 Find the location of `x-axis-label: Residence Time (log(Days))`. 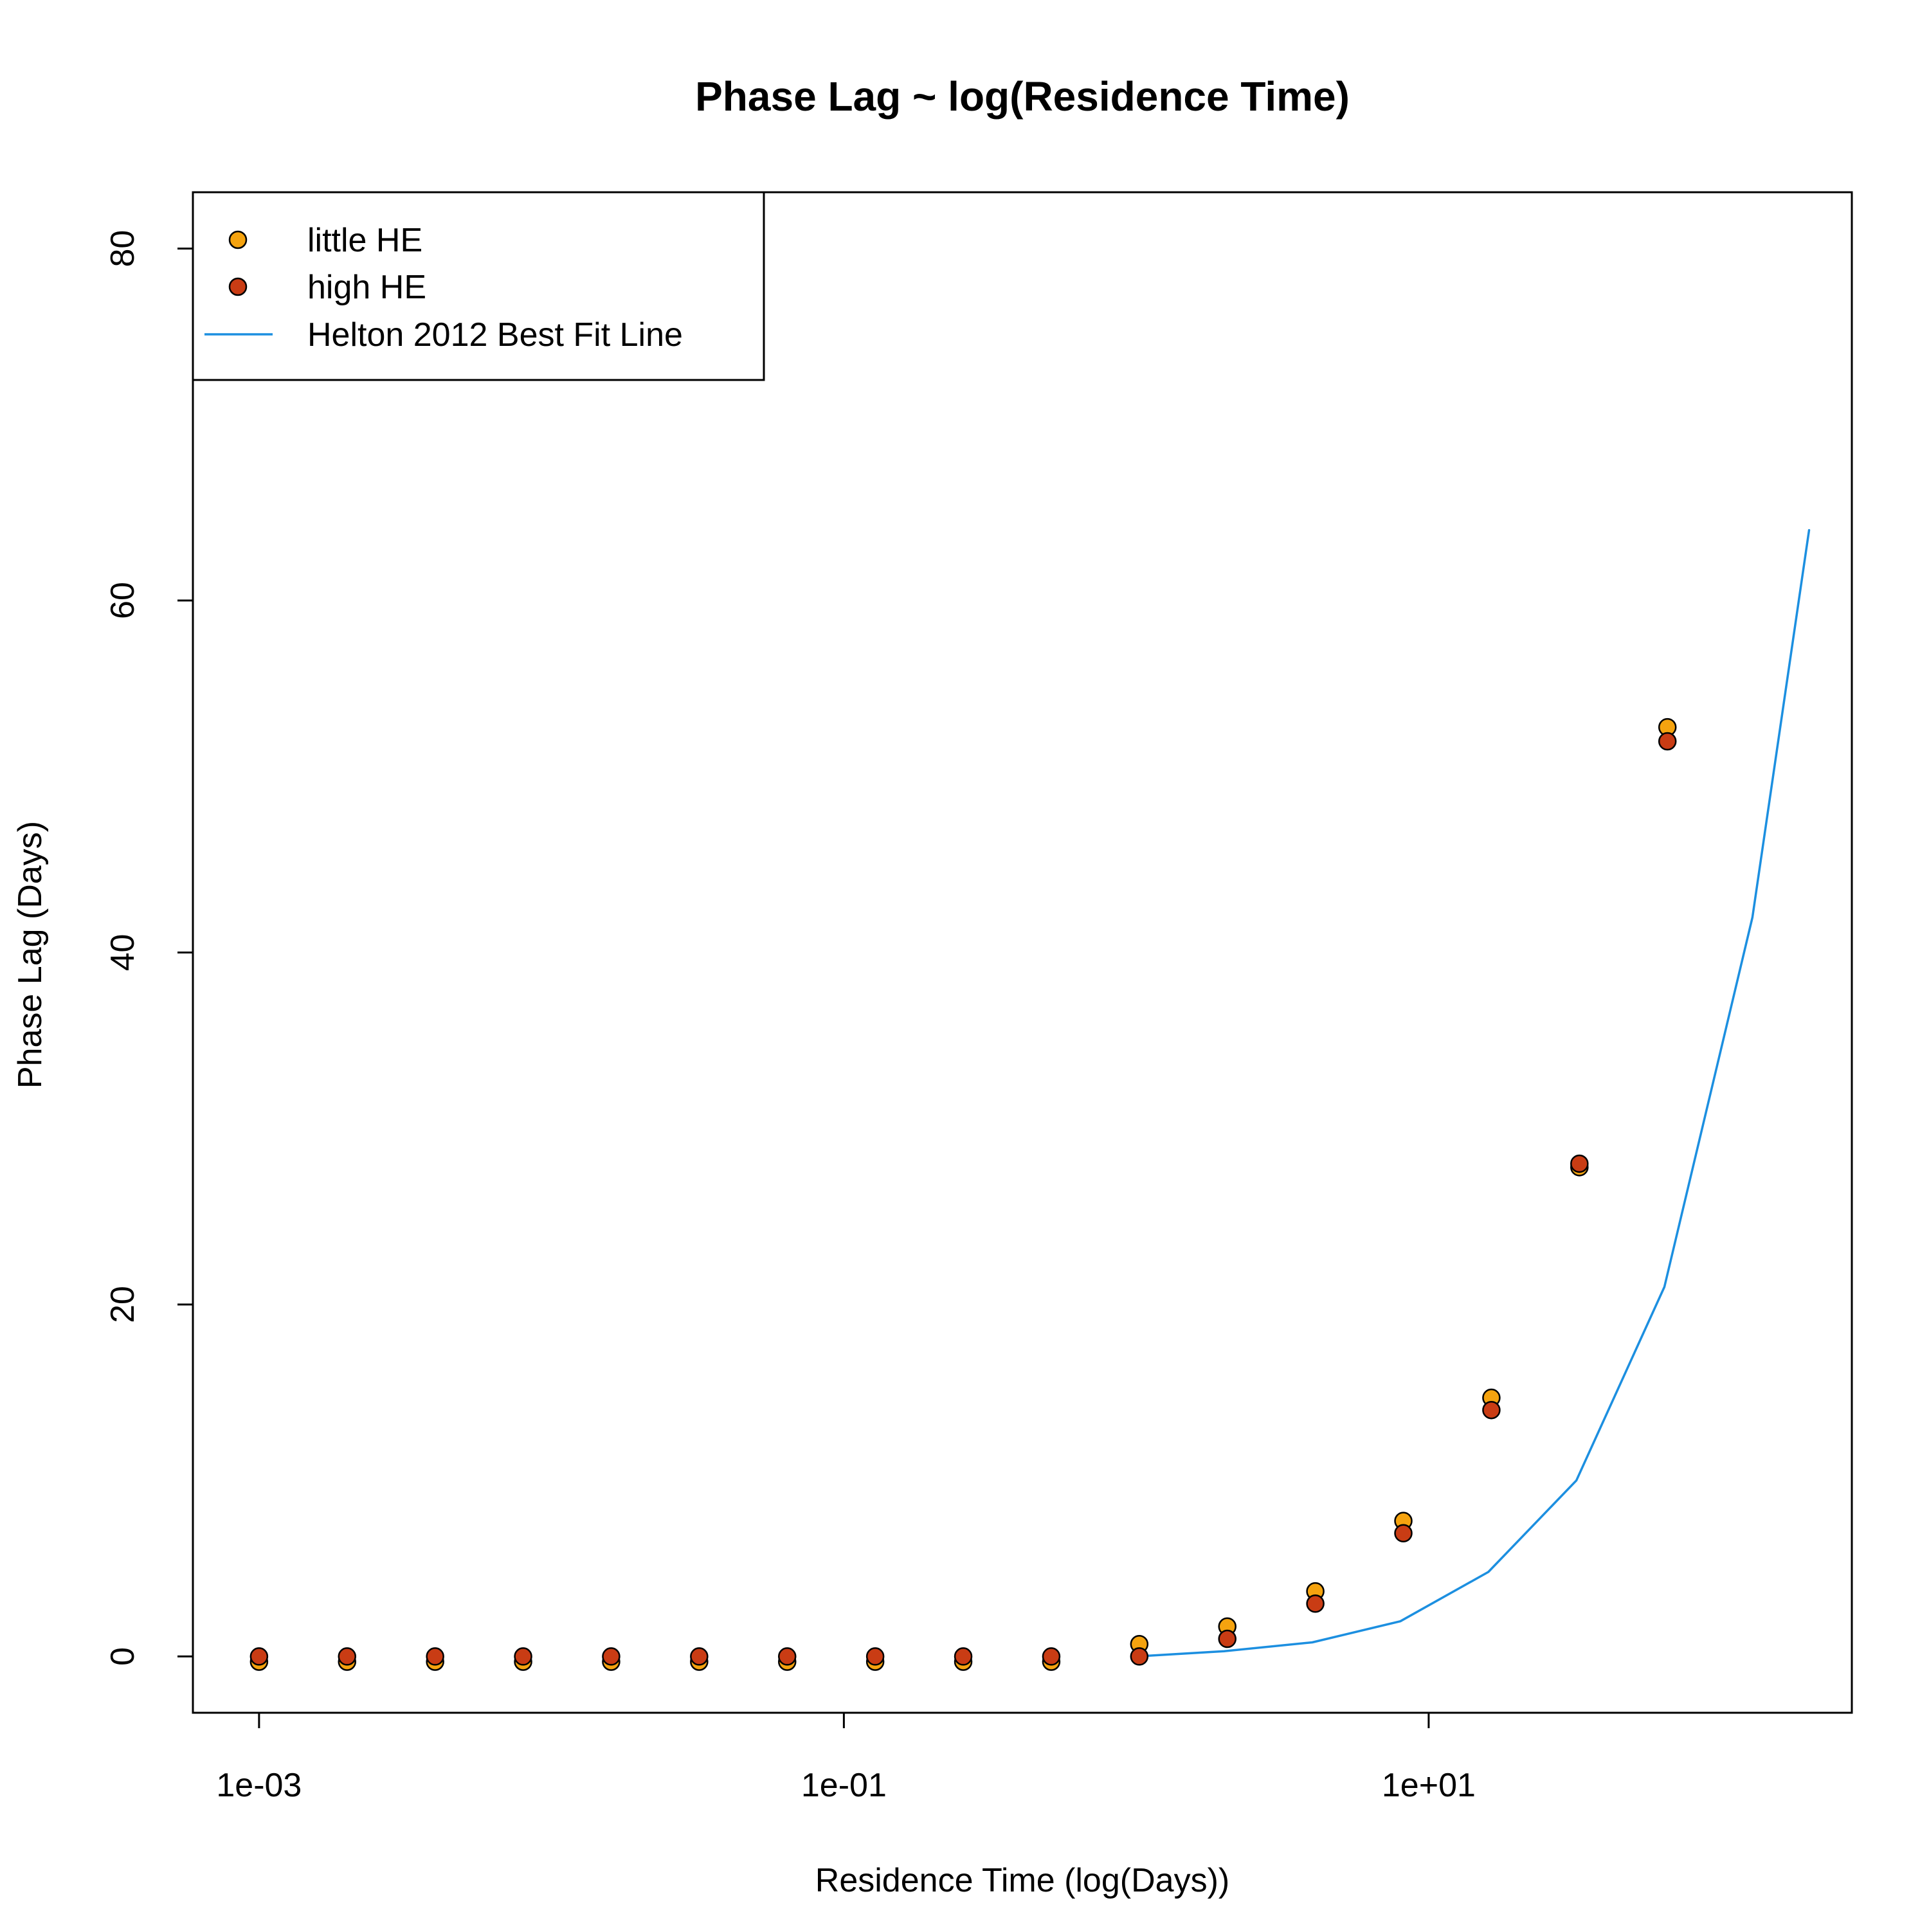

x-axis-label: Residence Time (log(Days)) is located at coordinates (1022, 1880).